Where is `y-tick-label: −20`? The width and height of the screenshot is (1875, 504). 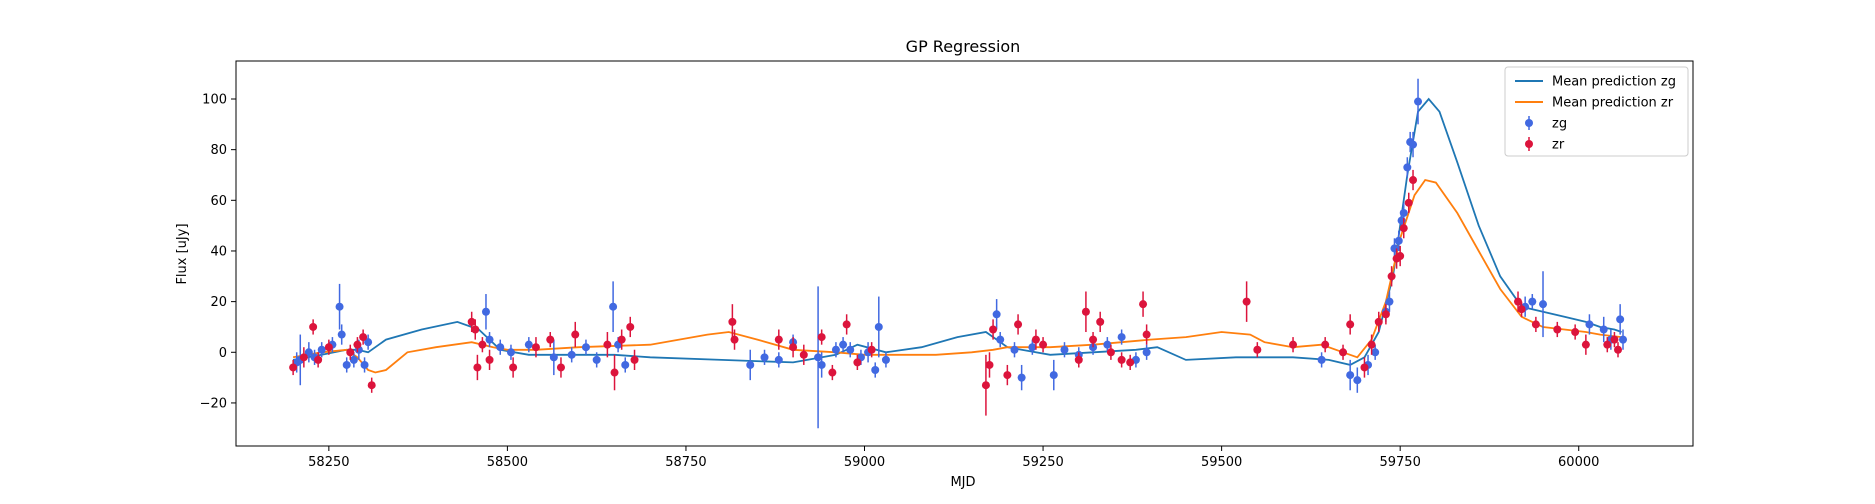 y-tick-label: −20 is located at coordinates (213, 403).